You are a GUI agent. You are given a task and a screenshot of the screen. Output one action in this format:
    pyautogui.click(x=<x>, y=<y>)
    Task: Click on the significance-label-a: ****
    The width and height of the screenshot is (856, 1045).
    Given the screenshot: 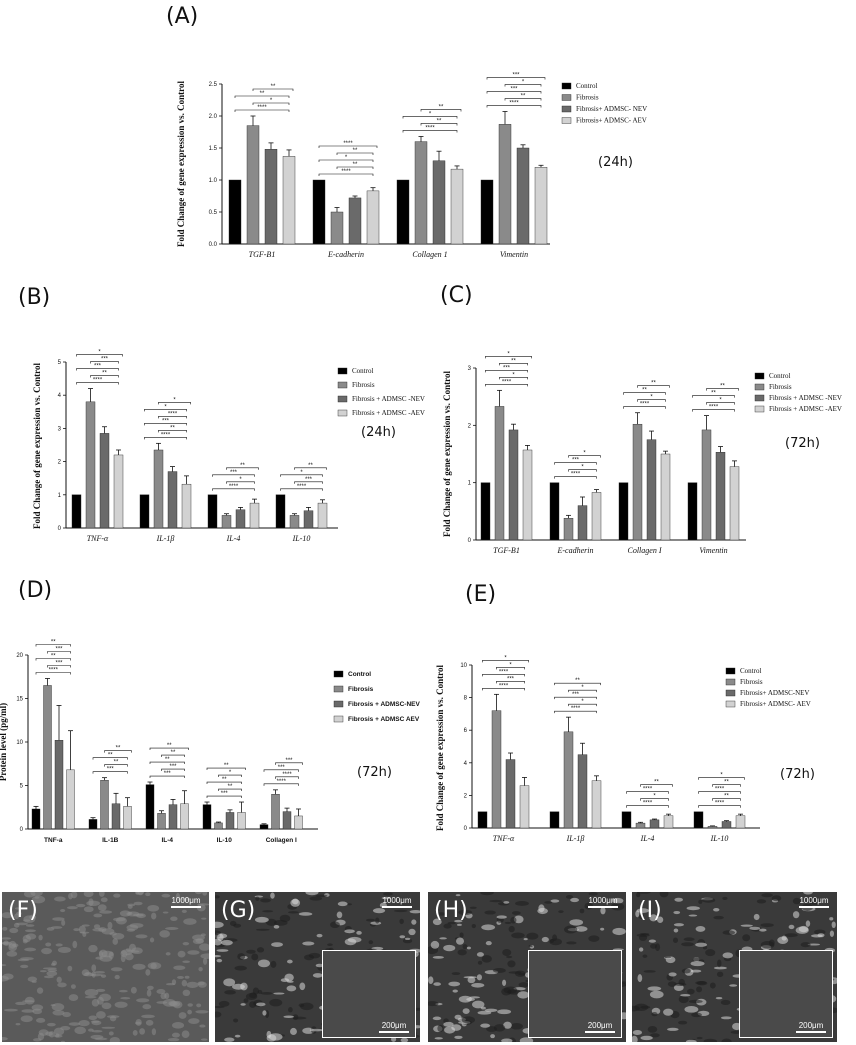 What is the action you would take?
    pyautogui.click(x=262, y=108)
    